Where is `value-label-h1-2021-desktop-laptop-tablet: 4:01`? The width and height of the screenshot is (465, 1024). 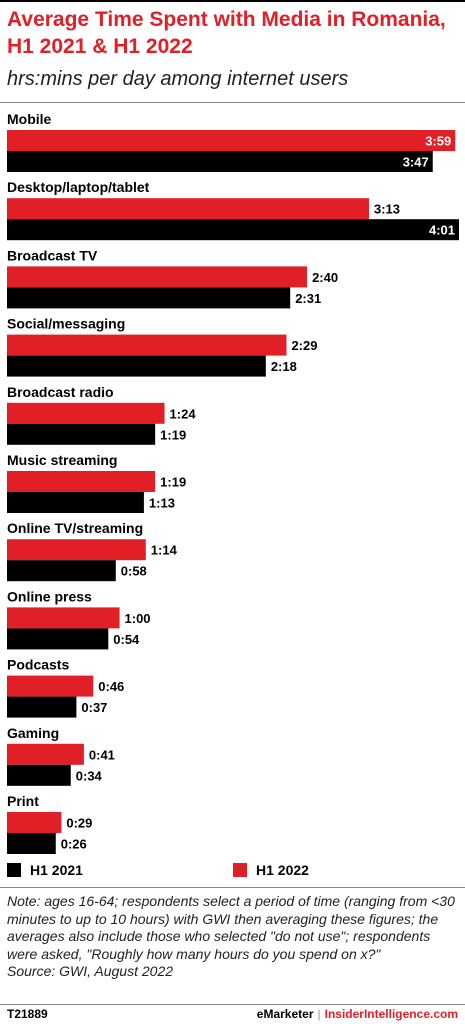 value-label-h1-2021-desktop-laptop-tablet: 4:01 is located at coordinates (442, 230).